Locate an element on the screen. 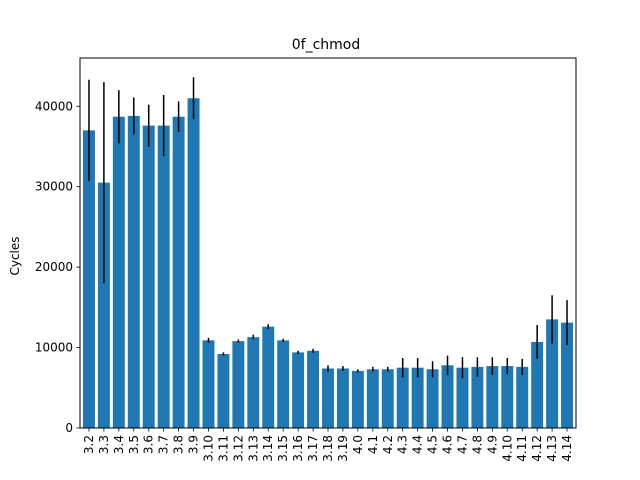  bar-3.16 is located at coordinates (298, 390).